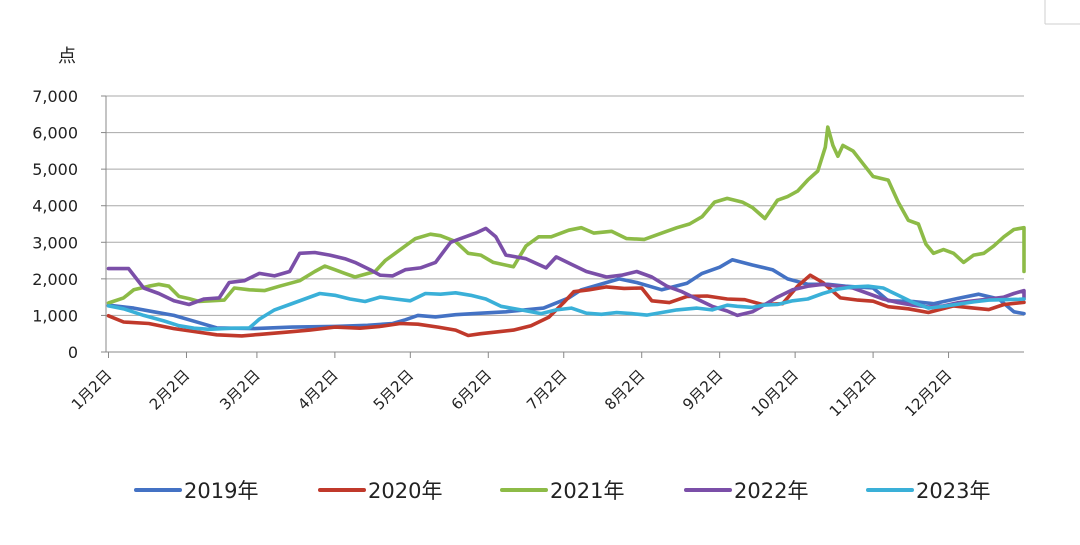 The width and height of the screenshot is (1080, 545). What do you see at coordinates (953, 491) in the screenshot?
I see `legend-label: 2023年` at bounding box center [953, 491].